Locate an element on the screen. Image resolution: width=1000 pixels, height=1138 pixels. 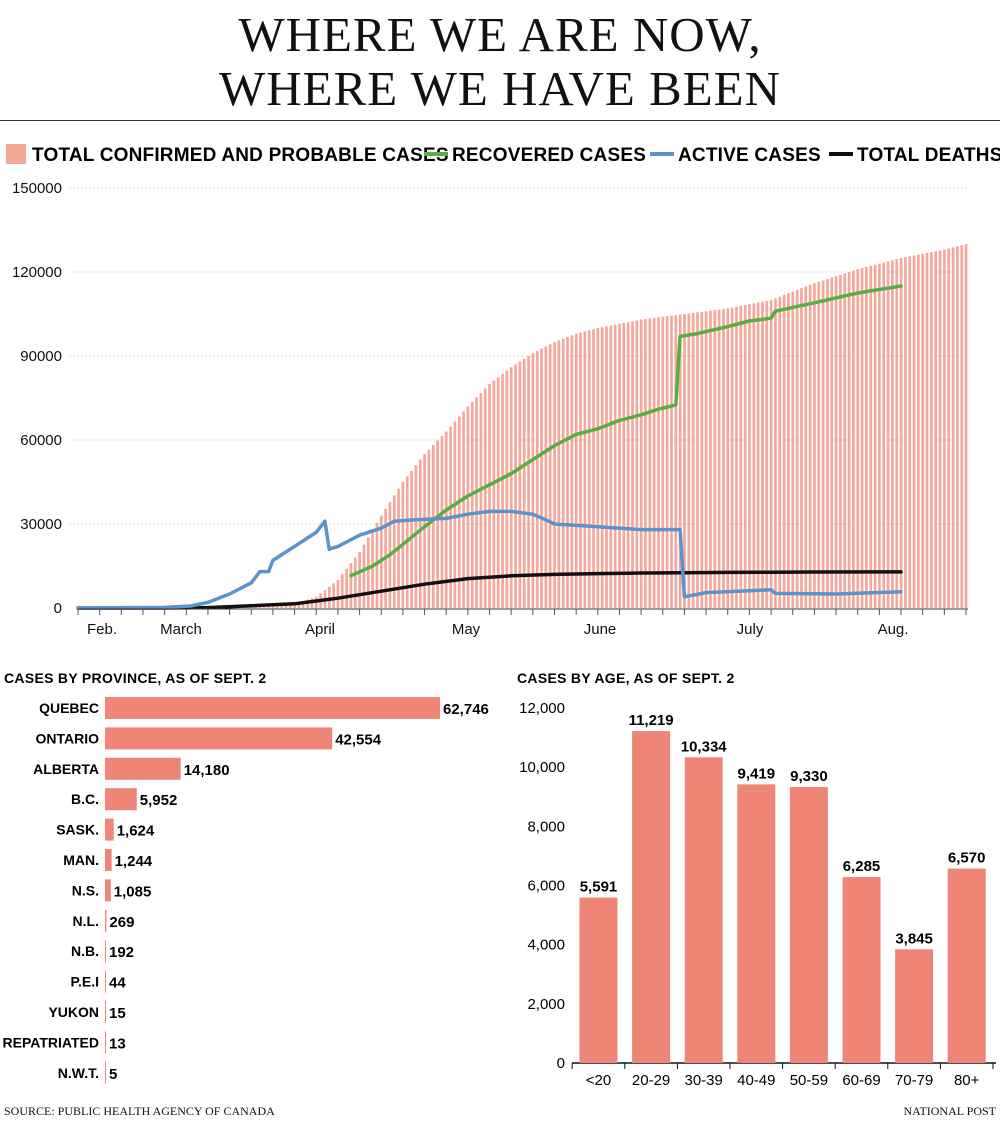
age-y-tick-label: 8,000 is located at coordinates (546, 826).